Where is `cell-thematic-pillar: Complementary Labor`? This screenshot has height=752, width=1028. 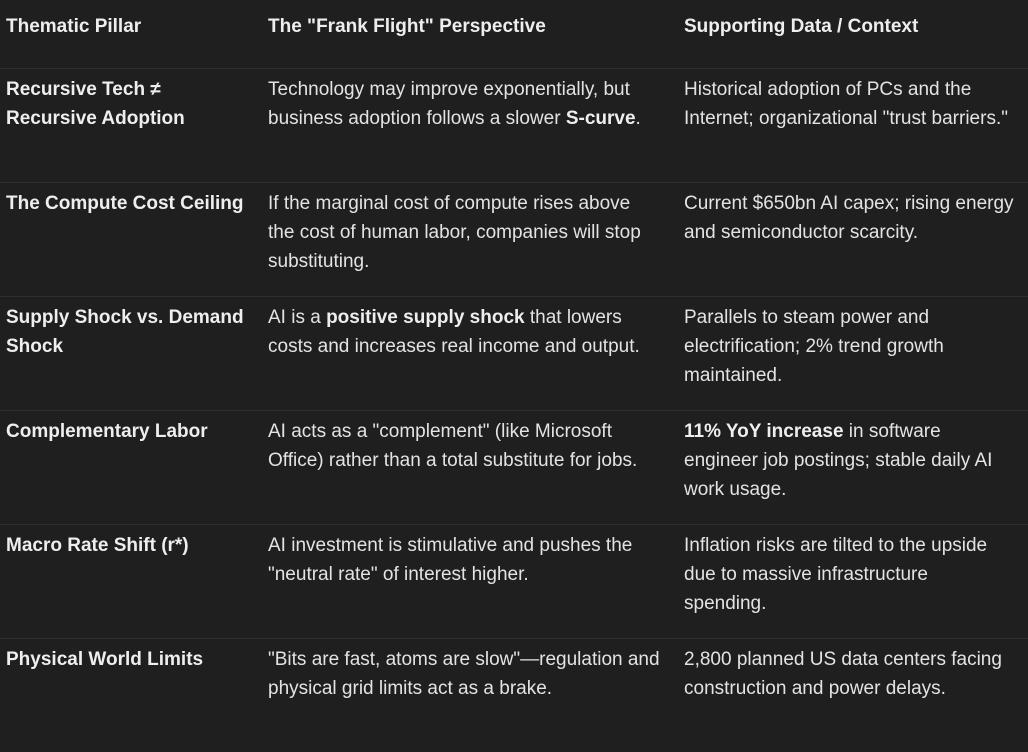
cell-thematic-pillar: Complementary Labor is located at coordinates (131, 468).